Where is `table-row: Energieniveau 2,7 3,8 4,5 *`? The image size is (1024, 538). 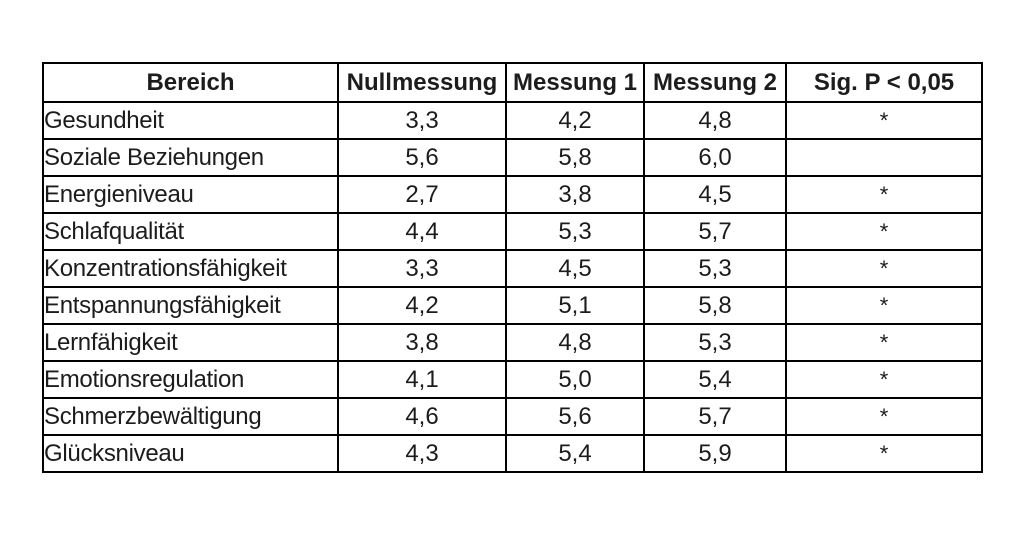 table-row: Energieniveau 2,7 3,8 4,5 * is located at coordinates (512, 194).